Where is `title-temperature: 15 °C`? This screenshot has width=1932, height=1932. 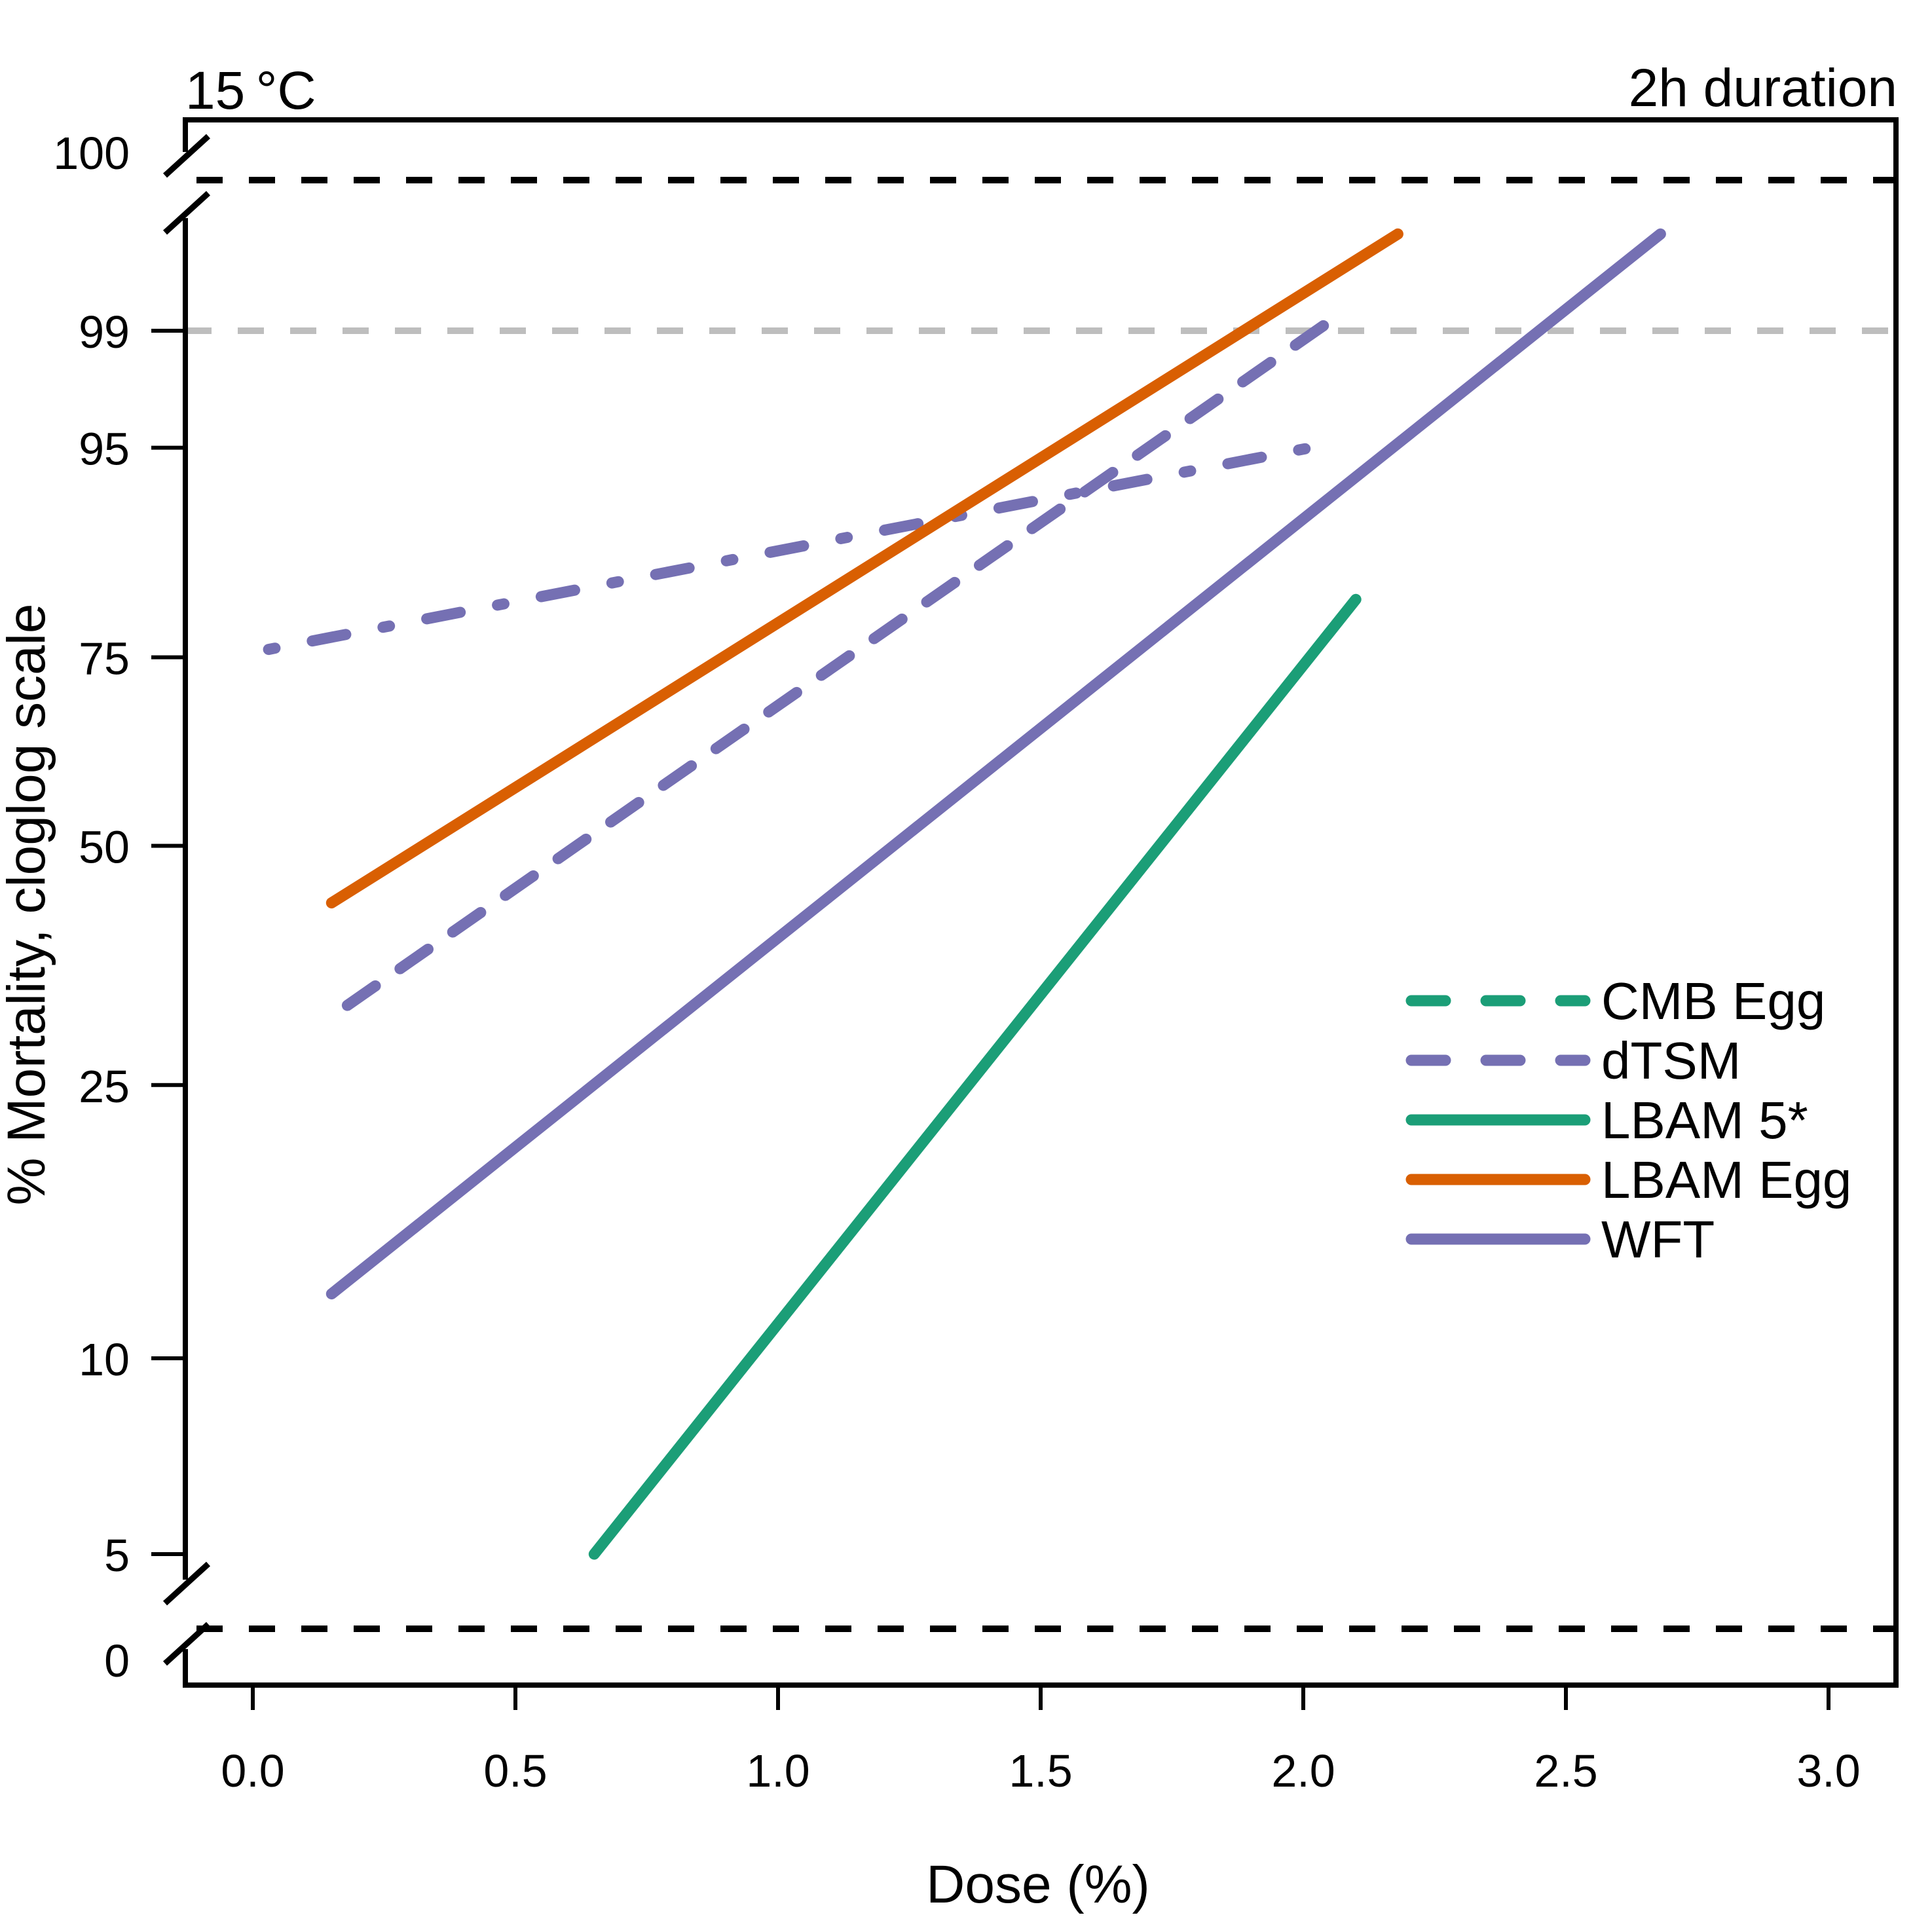
title-temperature: 15 °C is located at coordinates (250, 91).